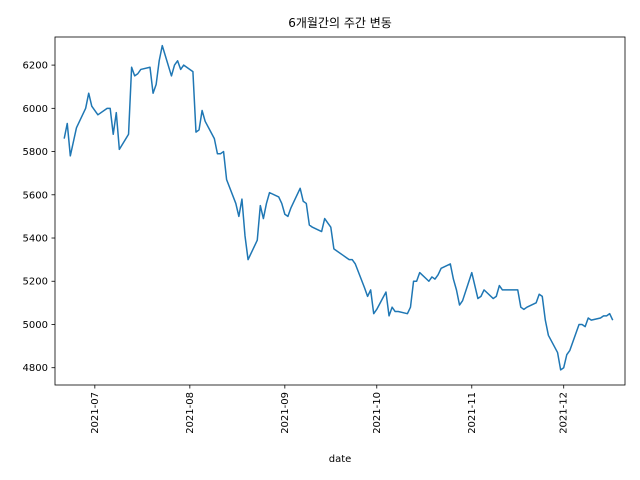 This screenshot has width=640, height=480. What do you see at coordinates (35, 195) in the screenshot?
I see `y-tick-label: 5600` at bounding box center [35, 195].